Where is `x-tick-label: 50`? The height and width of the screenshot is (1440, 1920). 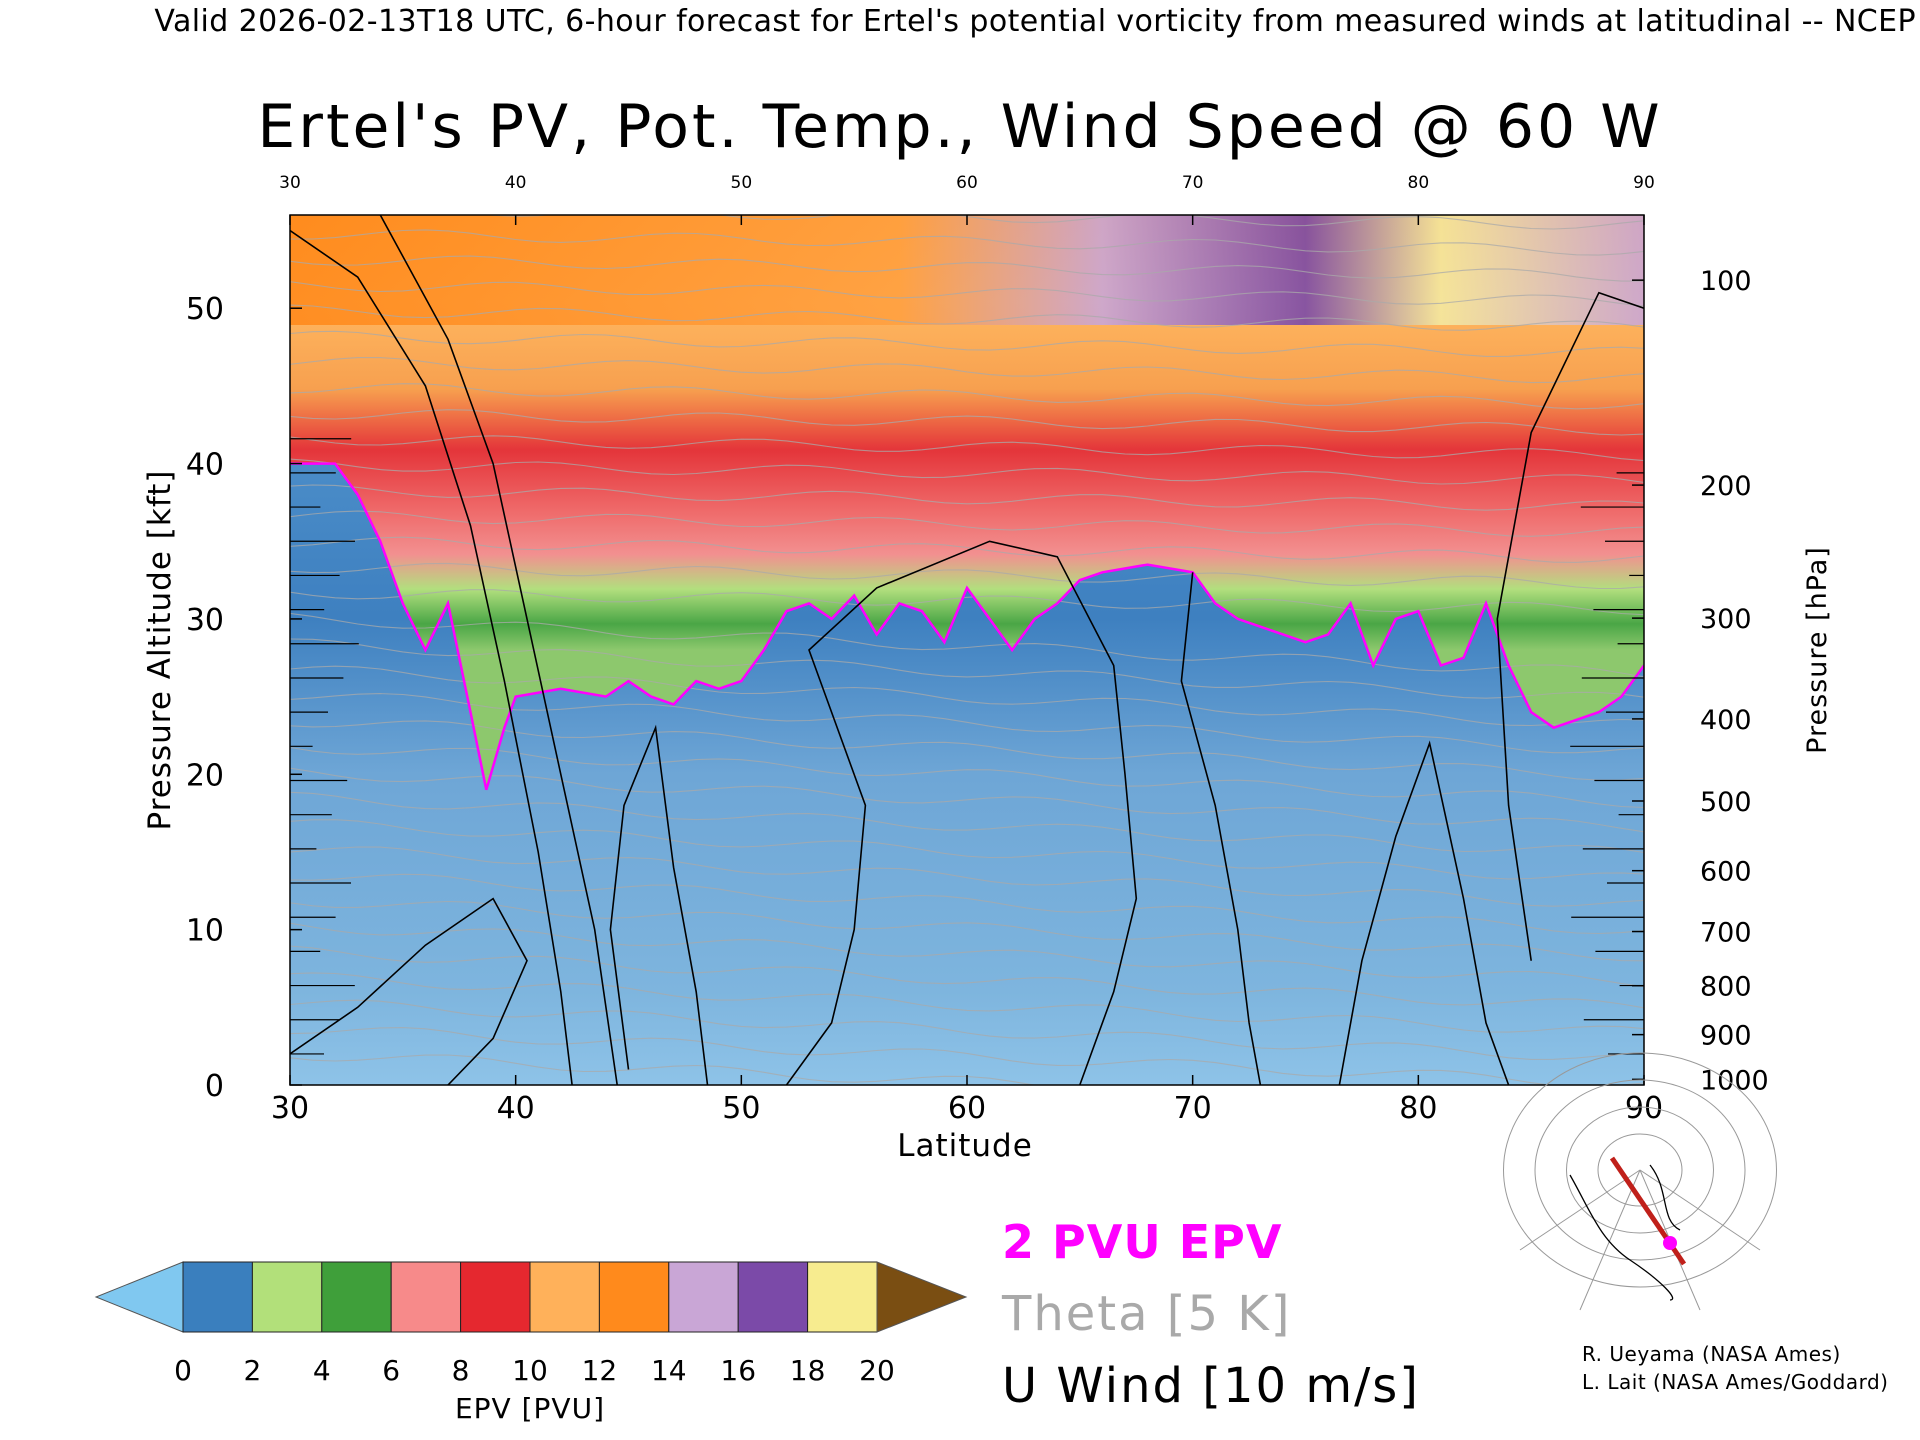 x-tick-label: 50 is located at coordinates (741, 1108).